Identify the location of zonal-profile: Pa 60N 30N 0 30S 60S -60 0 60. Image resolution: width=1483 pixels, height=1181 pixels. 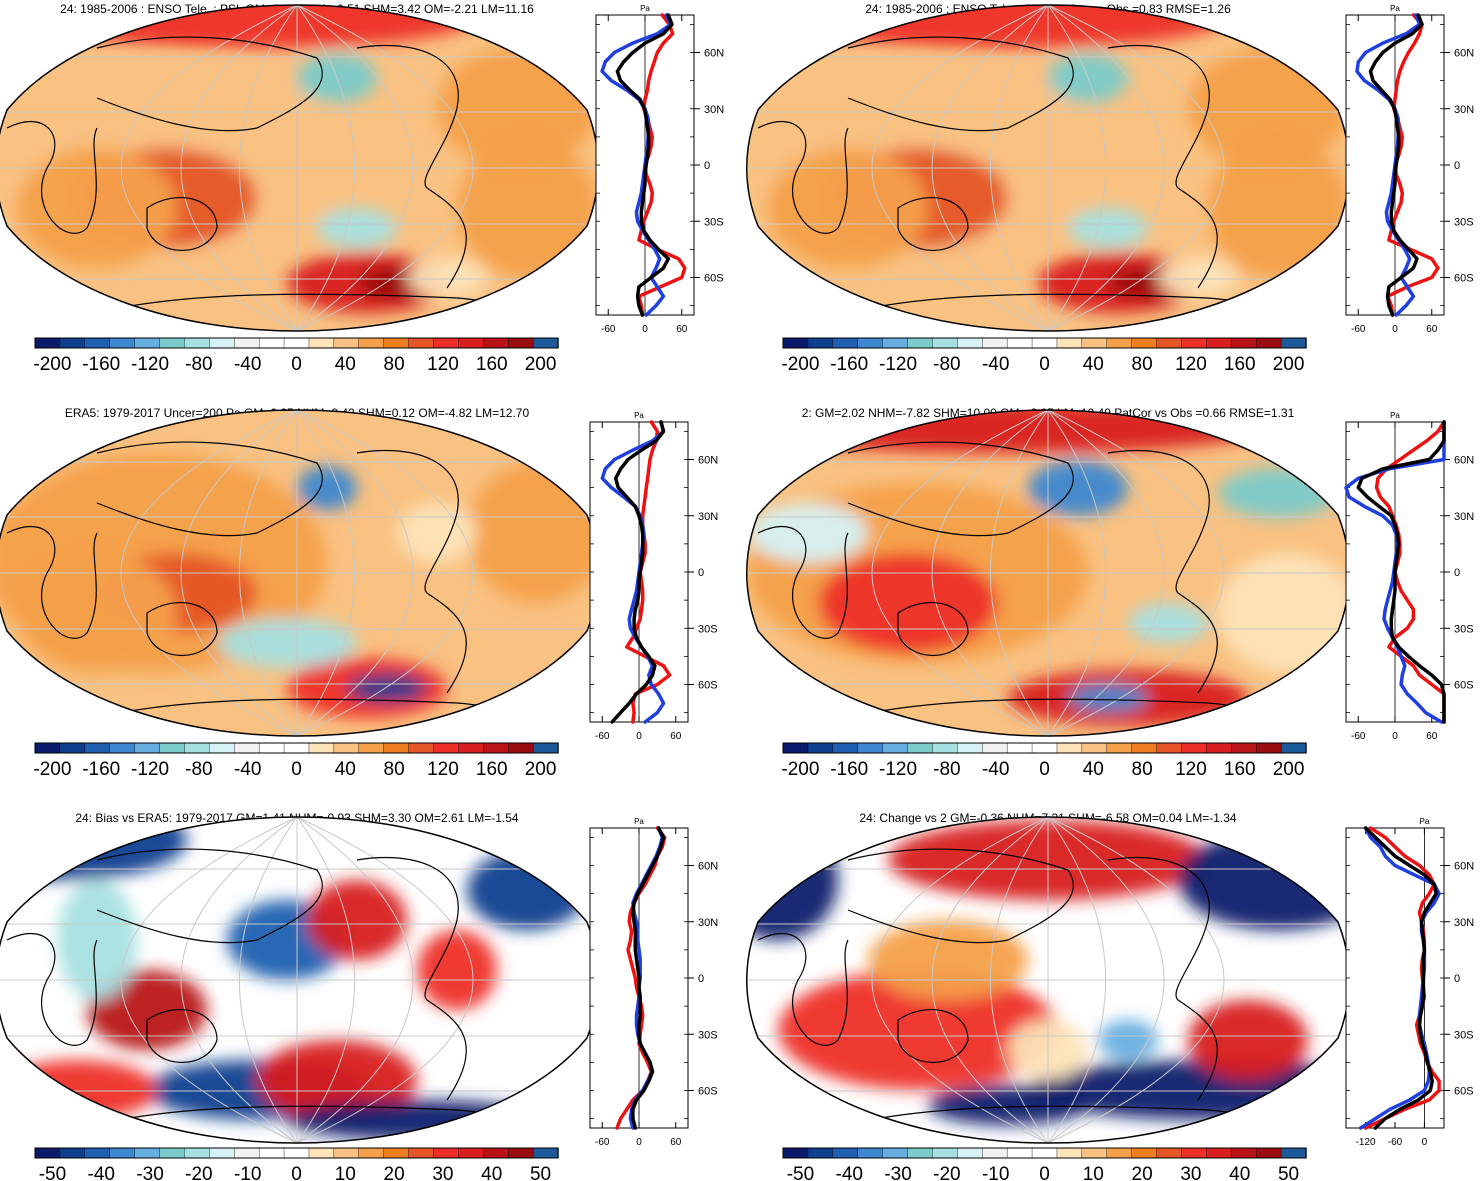
(653, 576).